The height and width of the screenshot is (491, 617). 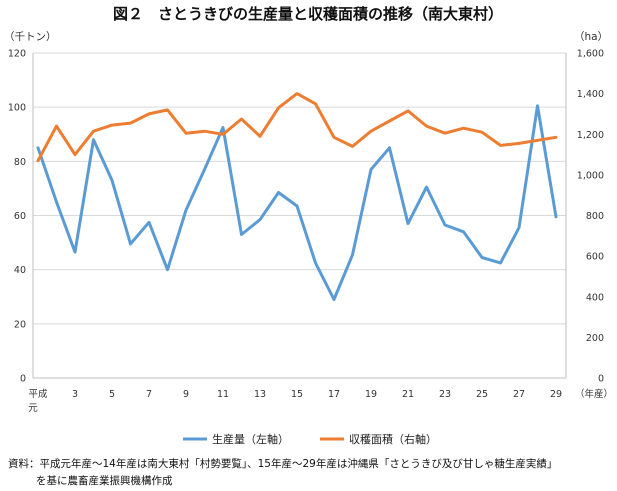 I want to click on left-tick-label: 40, so click(x=20, y=270).